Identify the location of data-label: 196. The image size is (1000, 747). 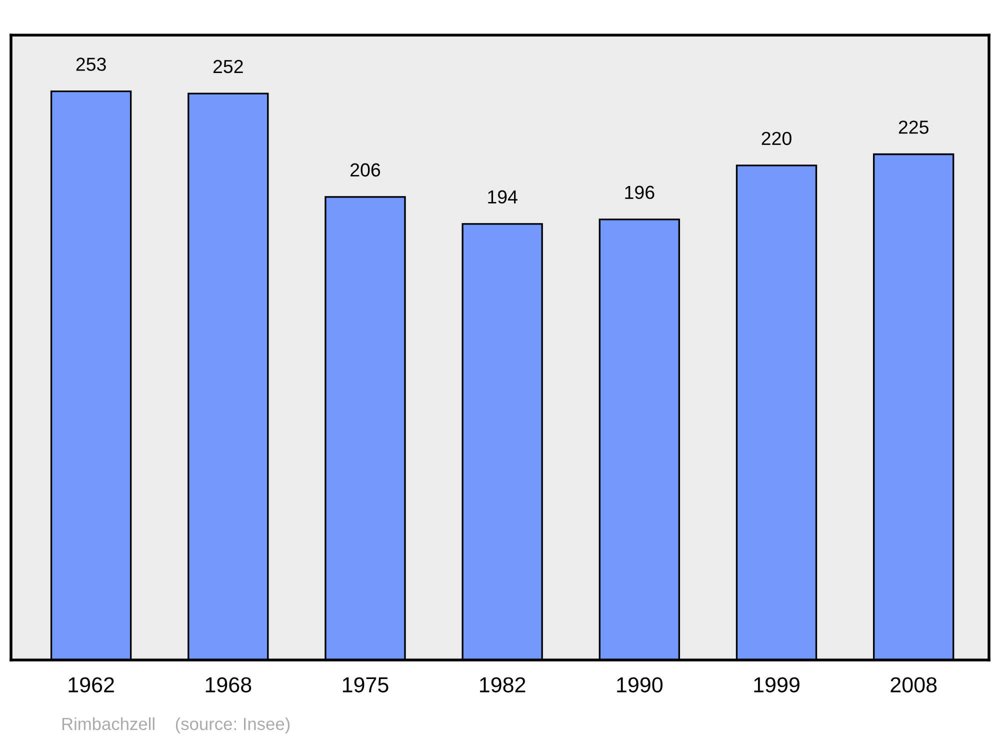
(639, 193).